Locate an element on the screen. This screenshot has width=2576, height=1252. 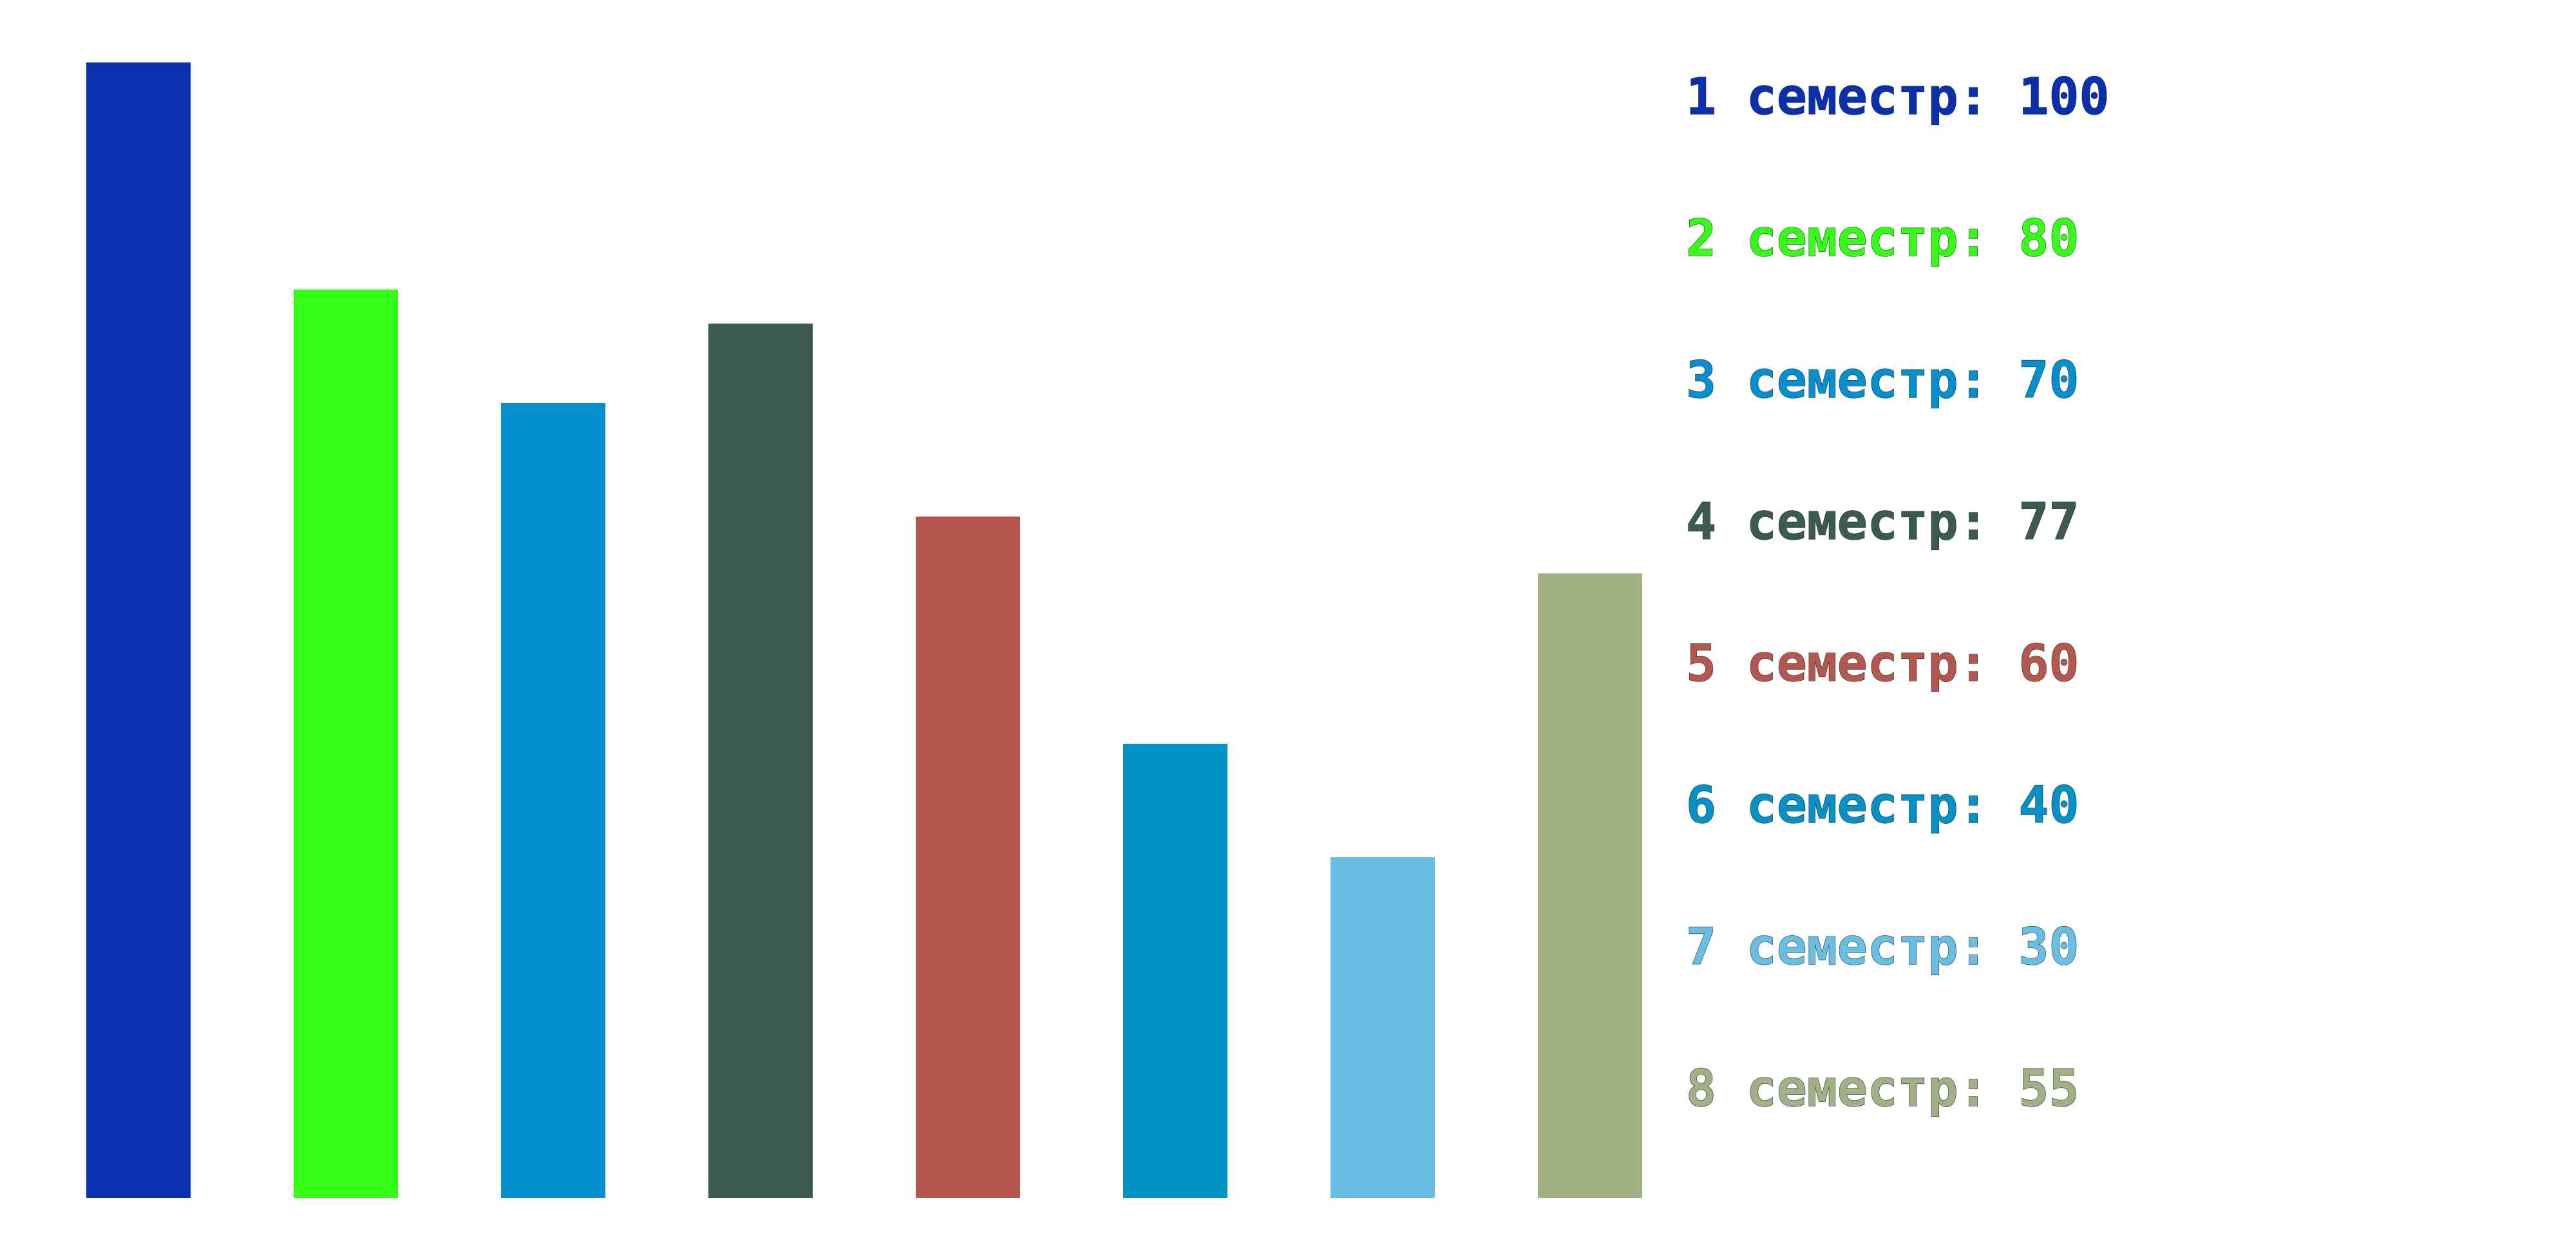
legend-item-5: 5 семестр: 60 is located at coordinates (1882, 664).